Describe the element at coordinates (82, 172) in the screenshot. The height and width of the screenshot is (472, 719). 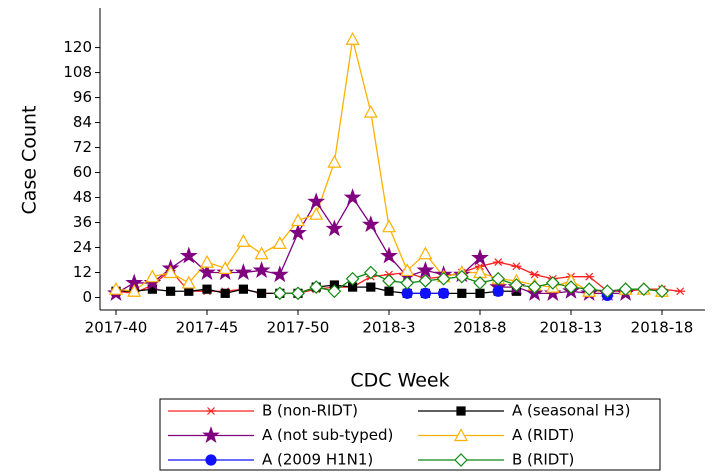
I see `y-tick-label: 60` at that location.